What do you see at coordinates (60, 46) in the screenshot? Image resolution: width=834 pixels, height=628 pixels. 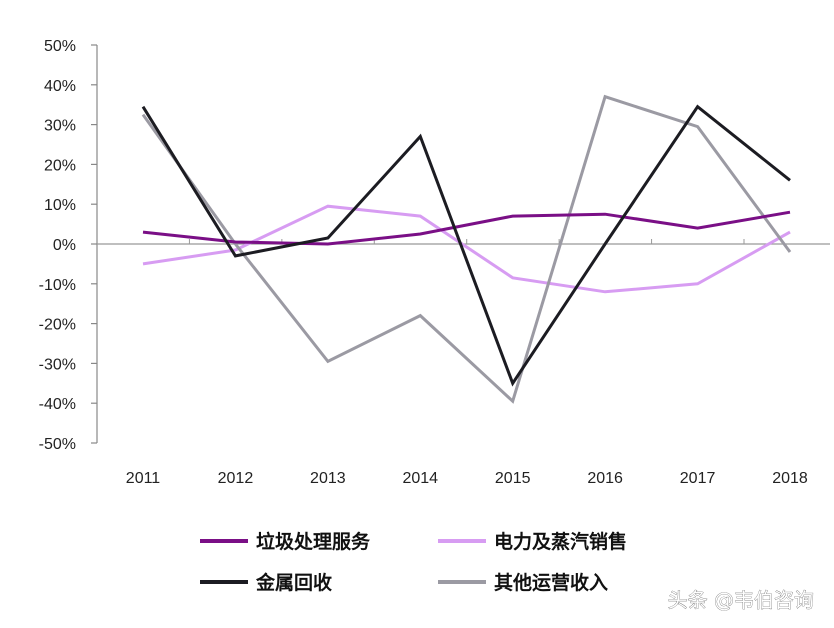 I see `y-tick-label: 50%` at bounding box center [60, 46].